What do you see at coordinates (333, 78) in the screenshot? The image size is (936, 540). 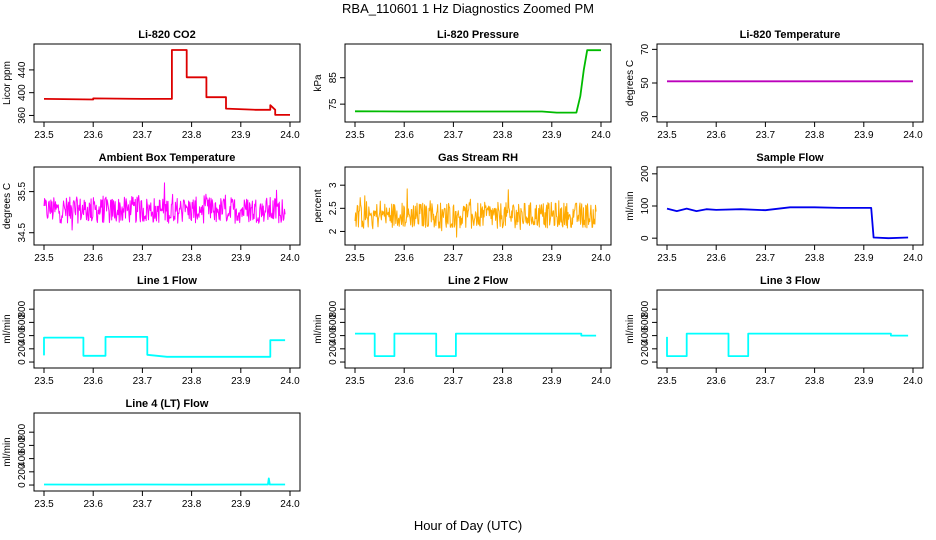 I see `y-tick-label: 85` at bounding box center [333, 78].